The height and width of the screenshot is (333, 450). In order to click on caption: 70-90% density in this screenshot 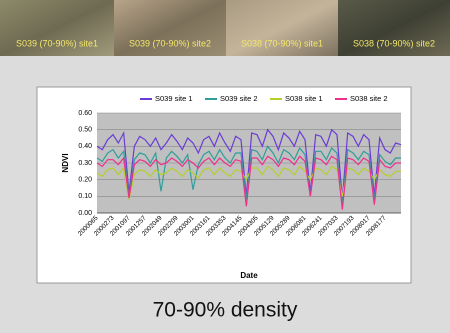, I will do `click(225, 310)`.